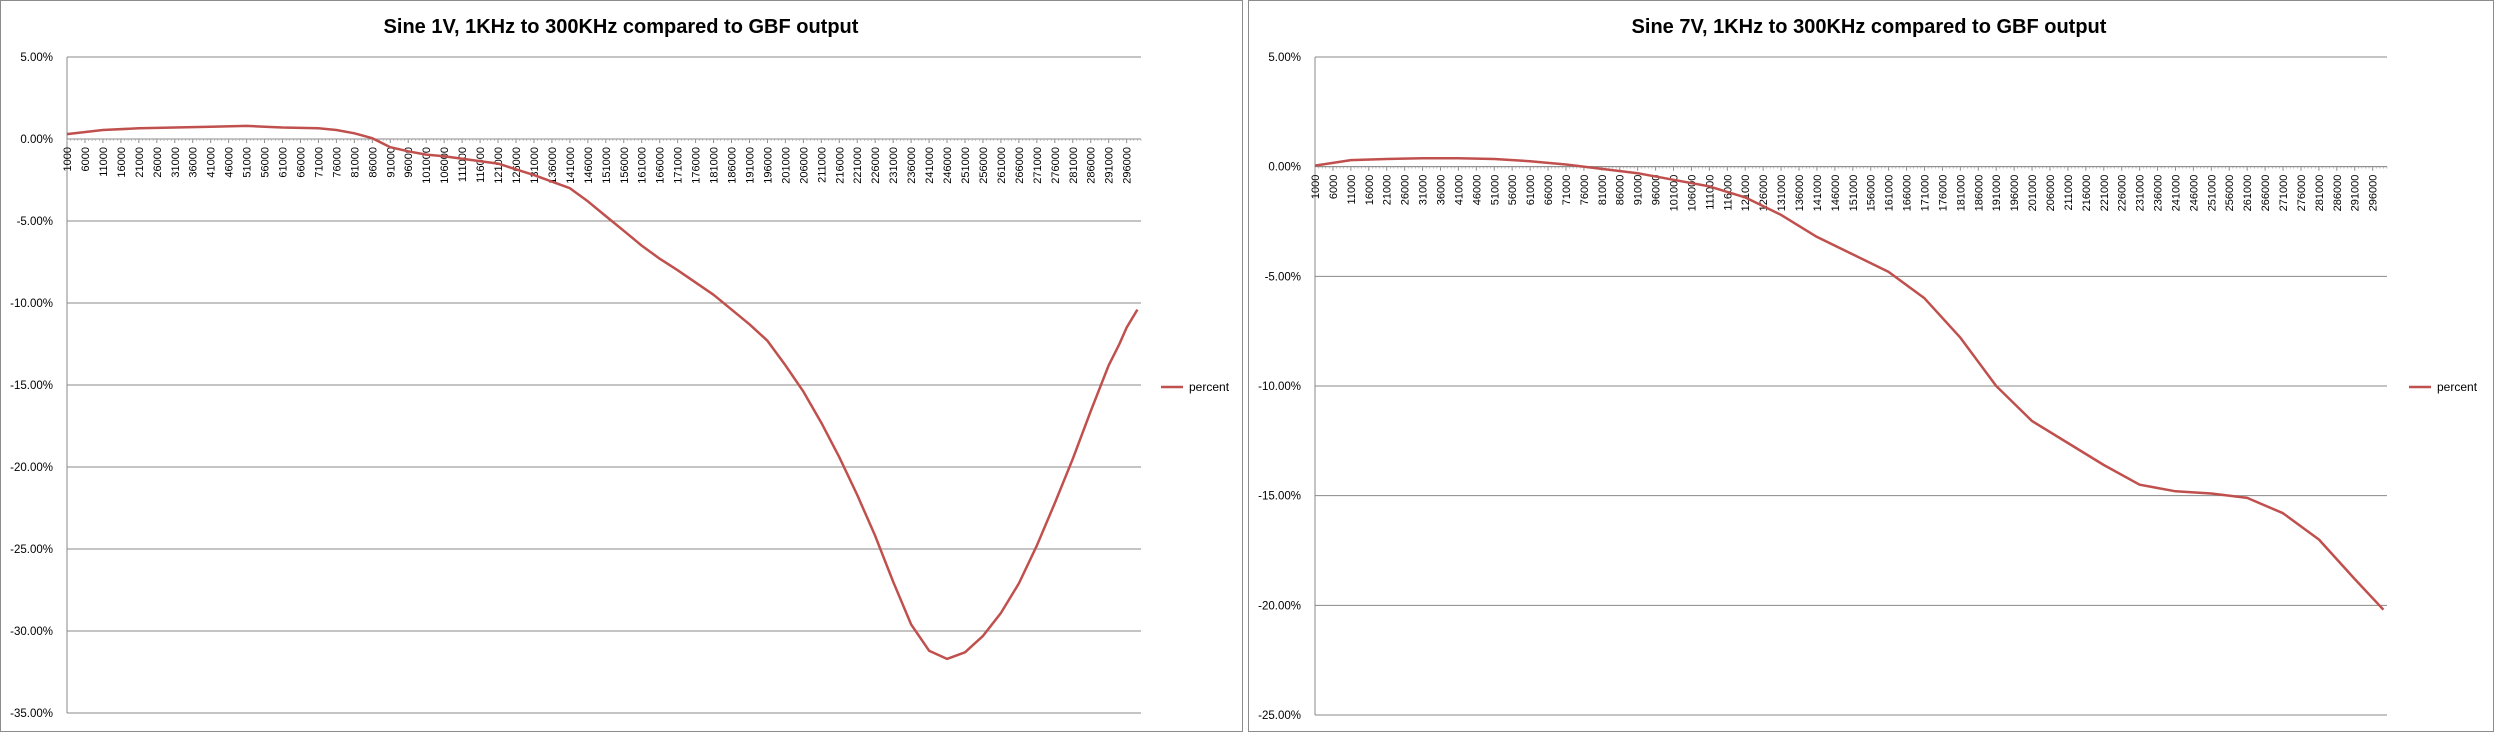  Describe the element at coordinates (2105, 193) in the screenshot. I see `x-tick-label: 221000` at that location.